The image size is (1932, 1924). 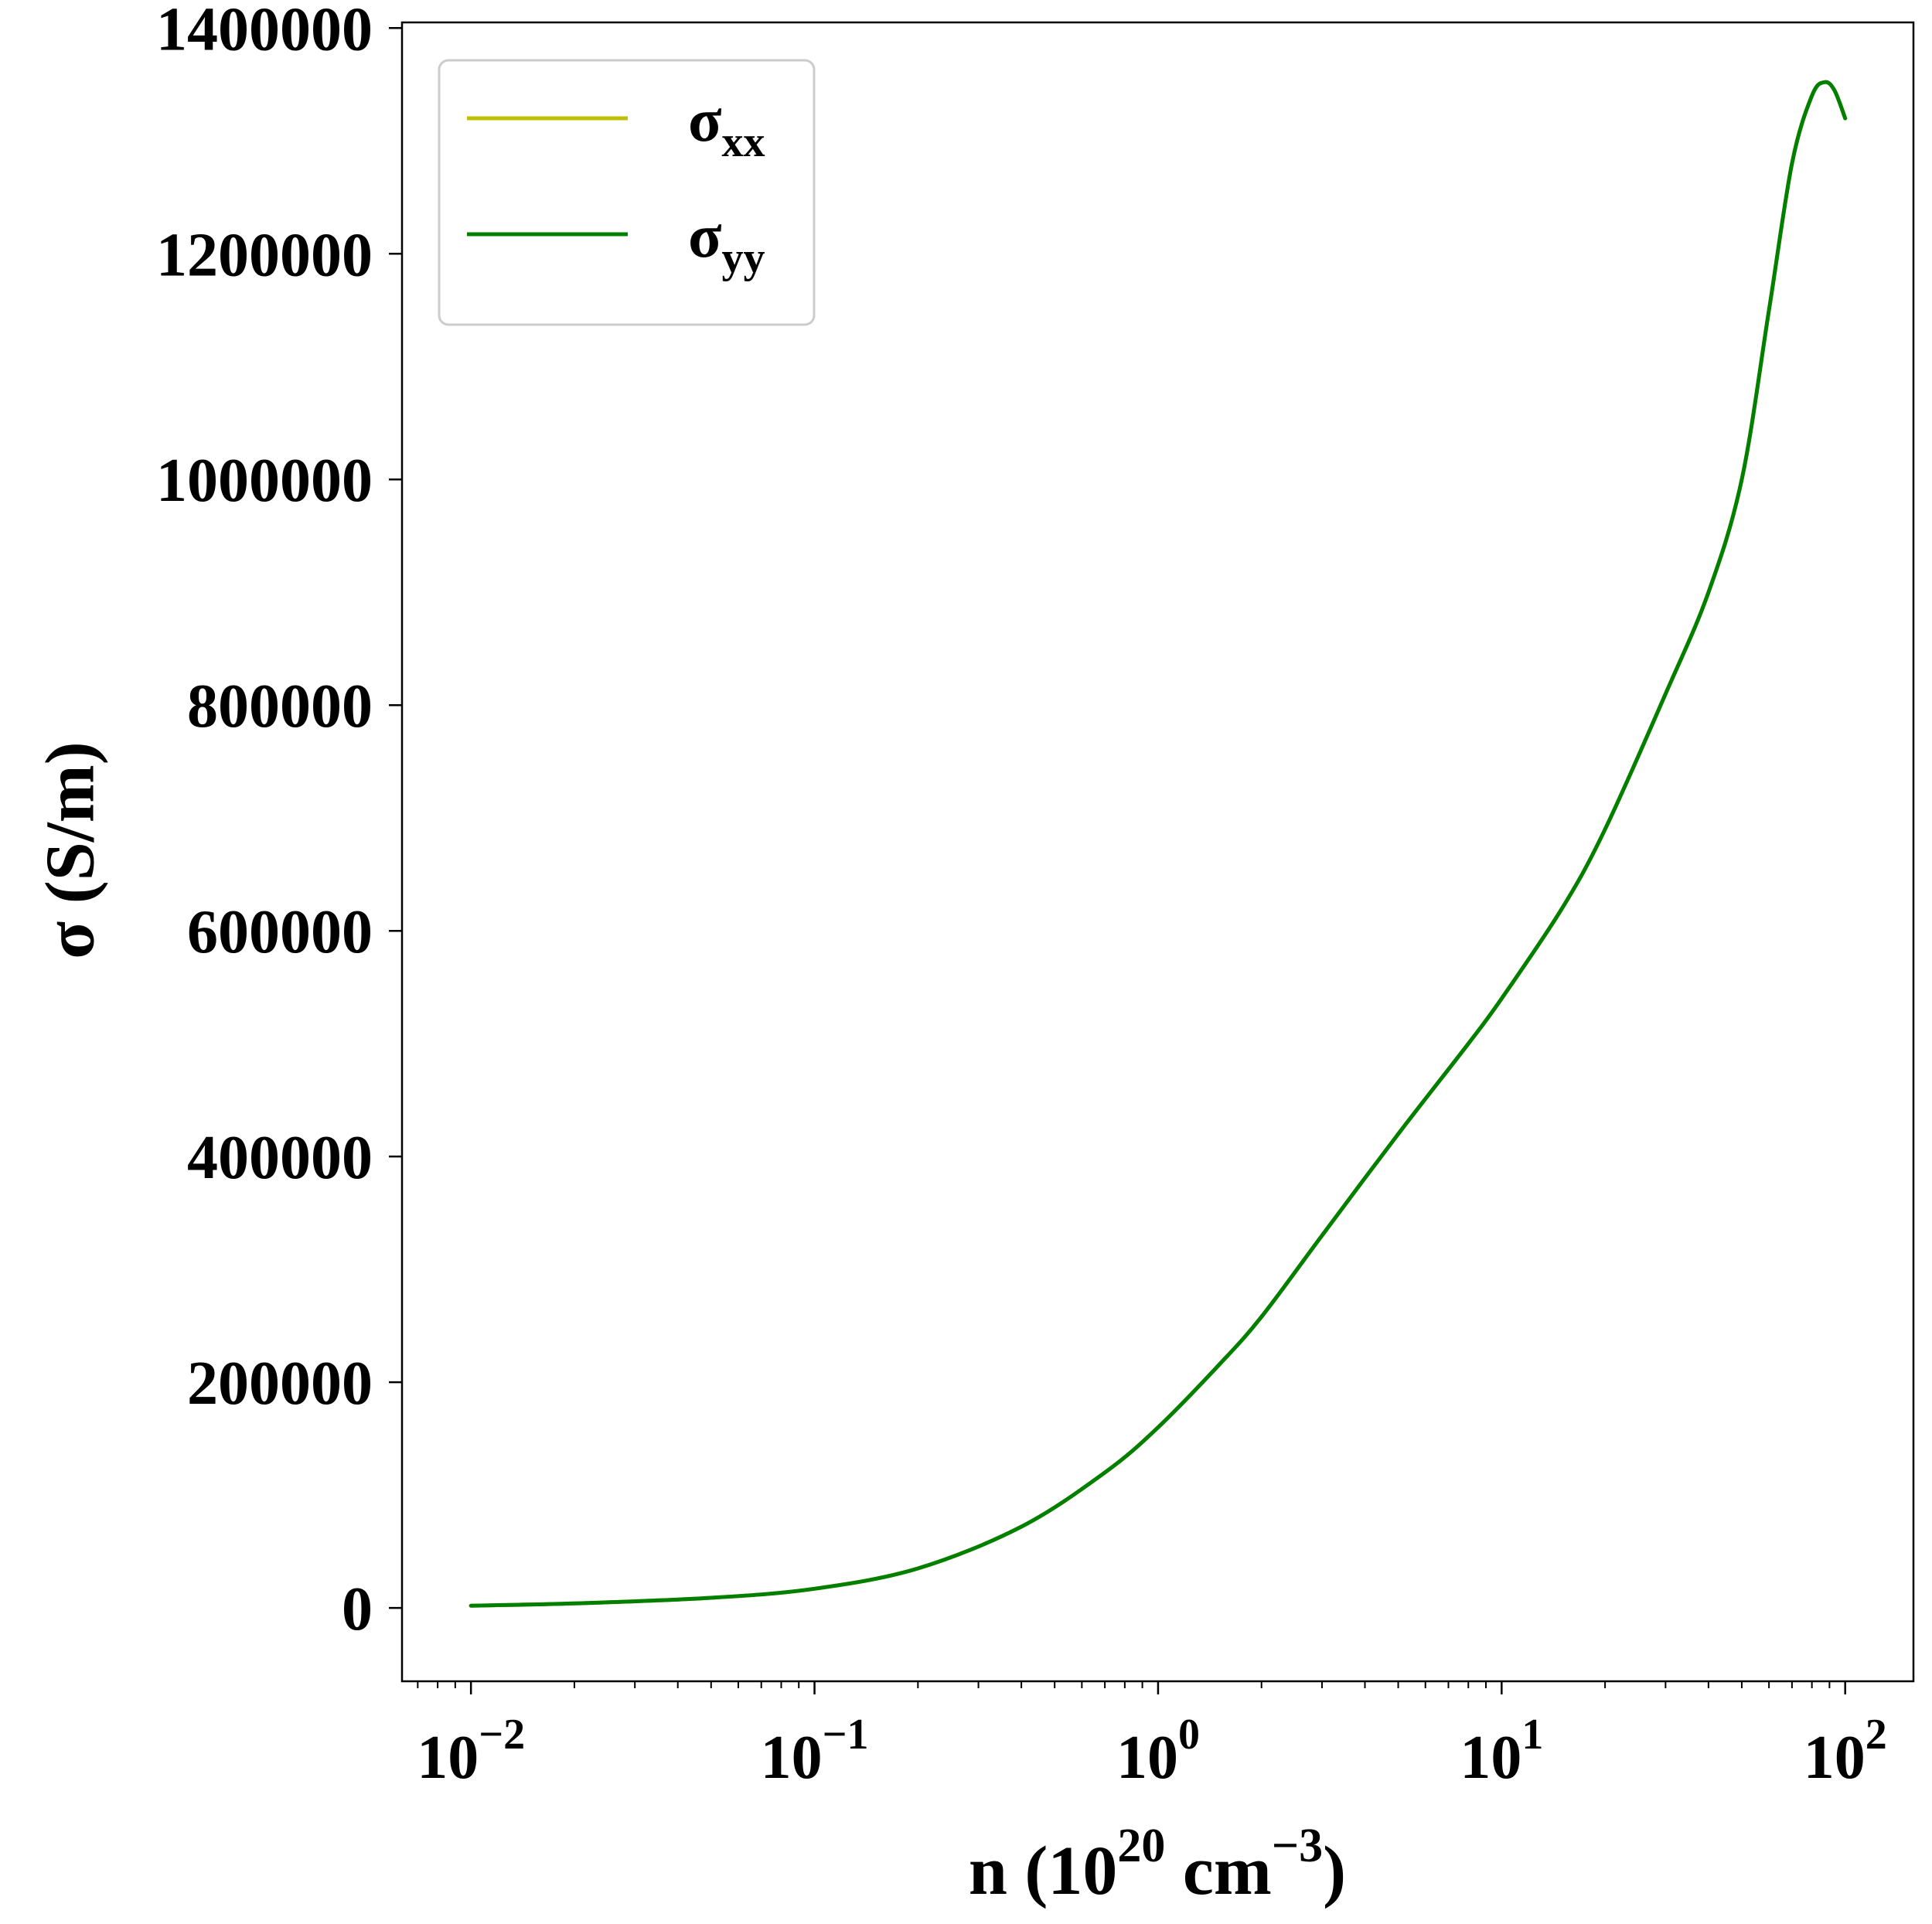 What do you see at coordinates (726, 242) in the screenshot?
I see `legend-label-yy: σyy` at bounding box center [726, 242].